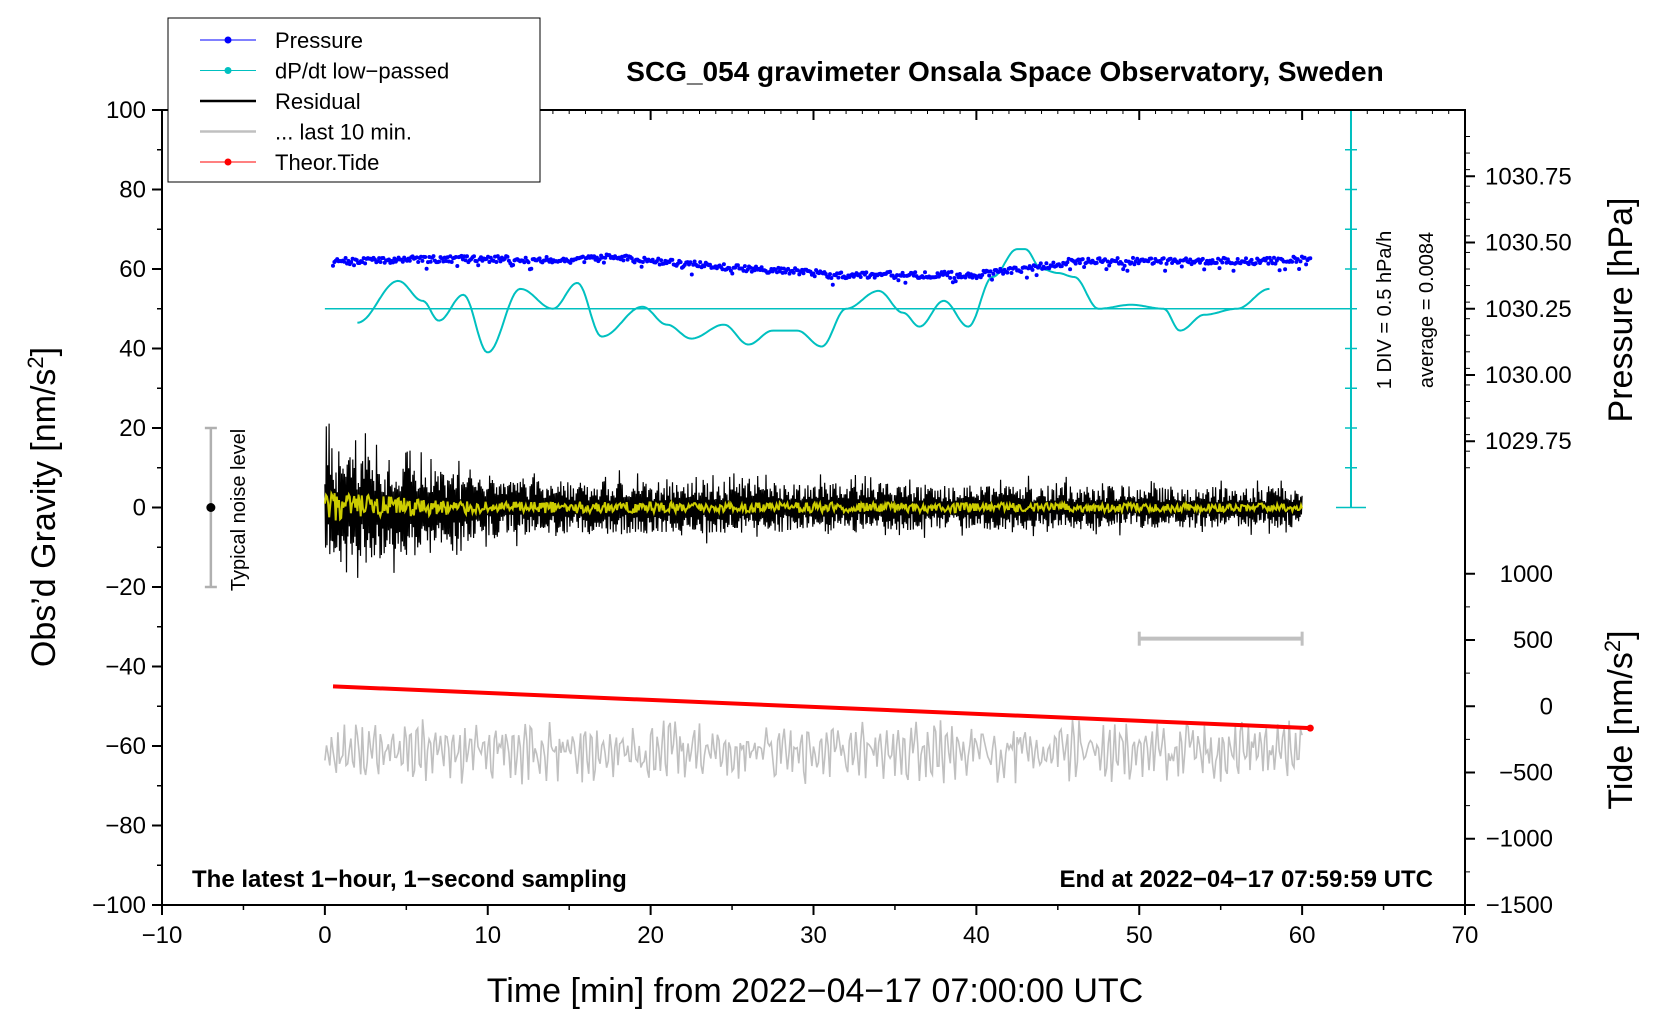  I want to click on y-tick-label: 0, so click(139, 508).